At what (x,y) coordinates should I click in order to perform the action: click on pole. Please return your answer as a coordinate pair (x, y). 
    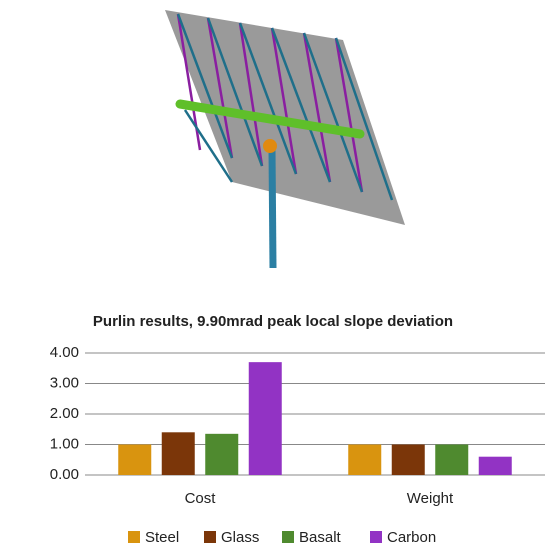
    Looking at the image, I should click on (272, 209).